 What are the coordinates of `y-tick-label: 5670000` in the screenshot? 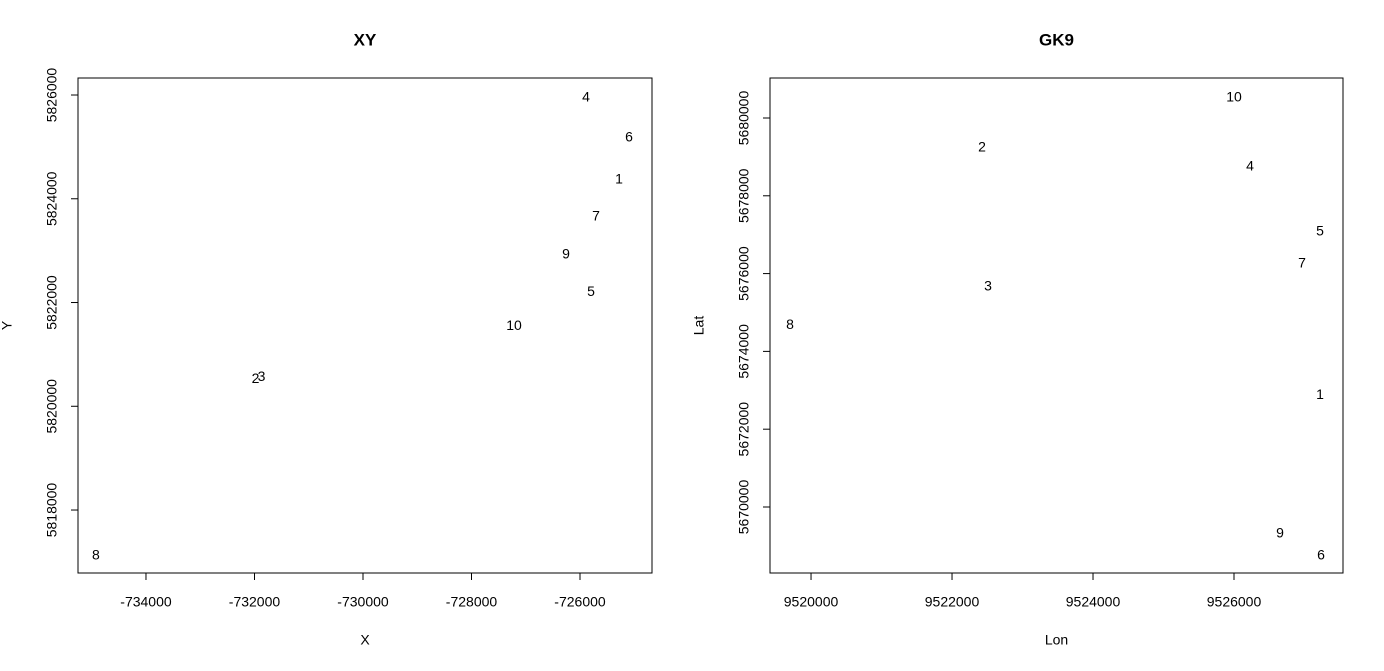 It's located at (744, 507).